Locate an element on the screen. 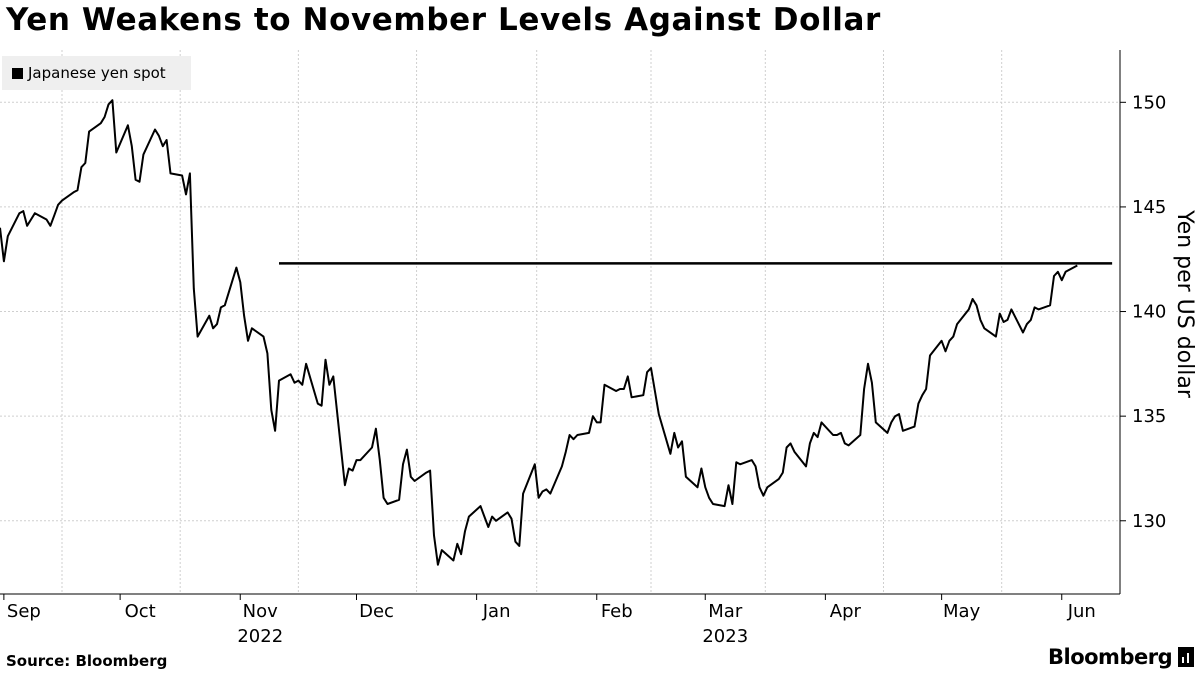 The image size is (1200, 675). x-tick-label: Jun is located at coordinates (1081, 611).